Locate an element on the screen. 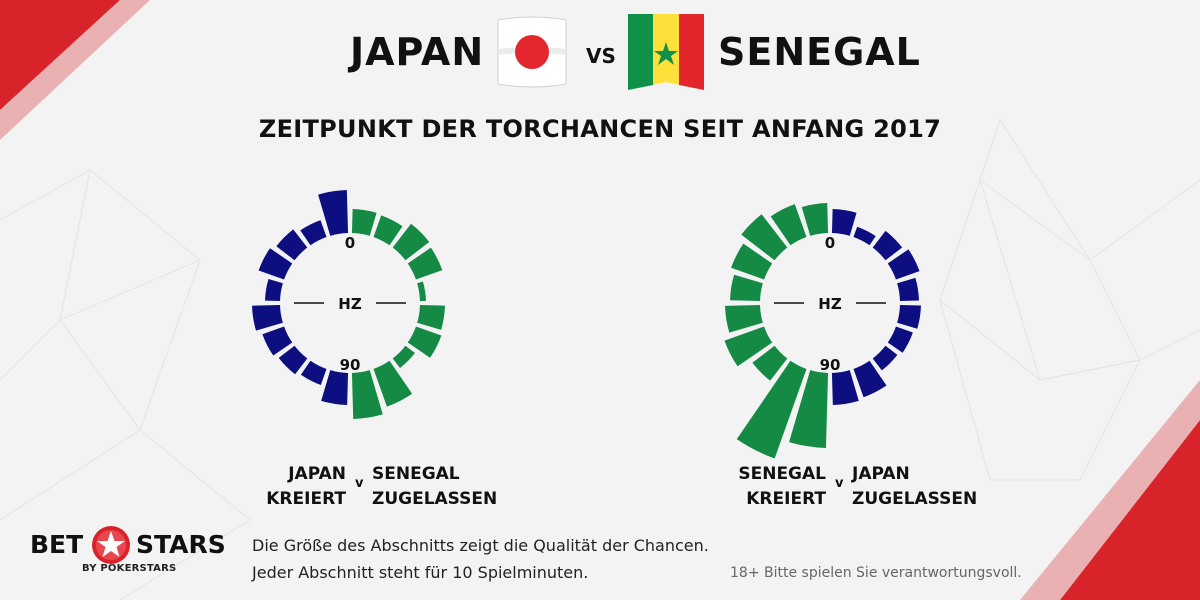 The image size is (1200, 600). brand-right: STARS is located at coordinates (181, 544).